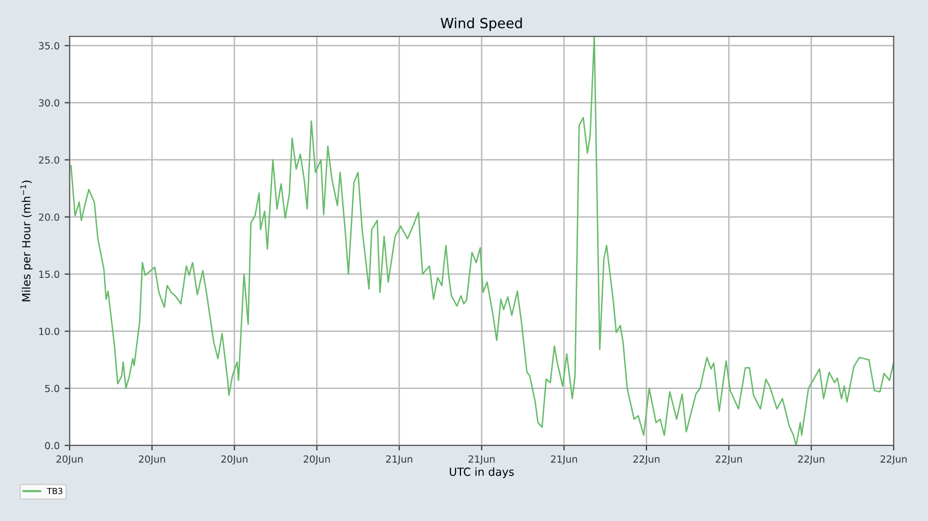  I want to click on legend-label: TB3, so click(54, 491).